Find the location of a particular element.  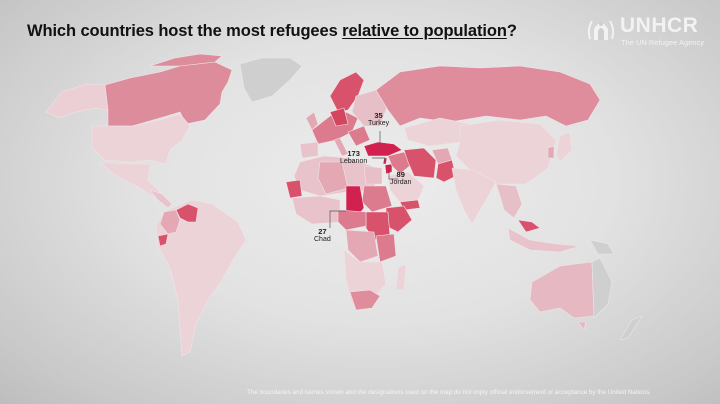

country-malaysia is located at coordinates (529, 226).